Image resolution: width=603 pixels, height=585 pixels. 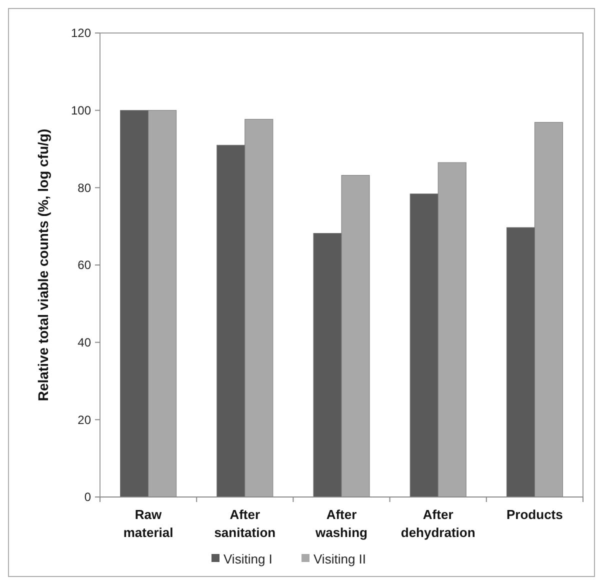 What do you see at coordinates (43, 265) in the screenshot?
I see `y-axis-title: Relative total viable counts (%, log cfu/g)` at bounding box center [43, 265].